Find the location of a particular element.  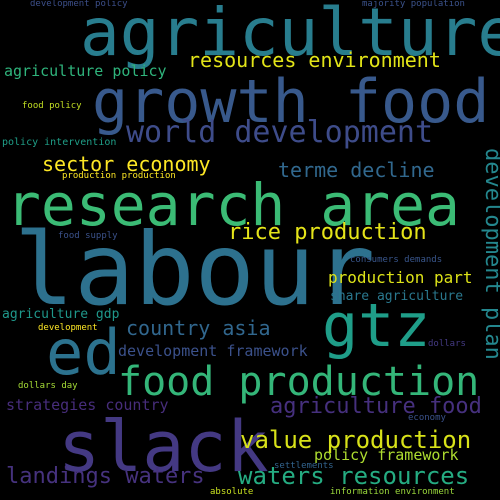

word-food-supply: food supply is located at coordinates (88, 236).